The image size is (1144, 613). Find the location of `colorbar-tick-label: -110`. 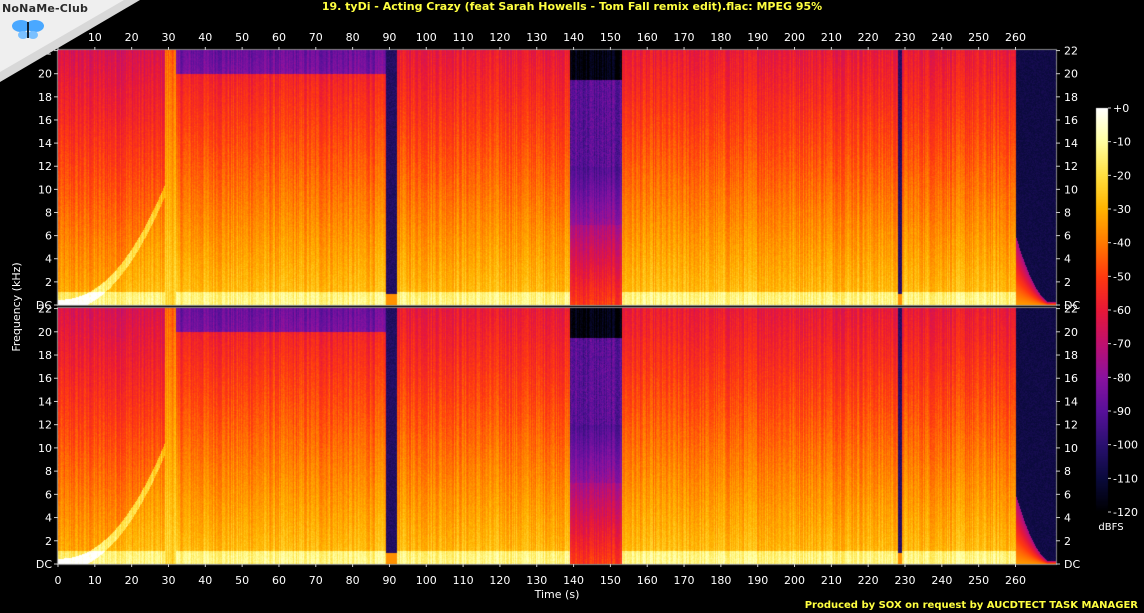

colorbar-tick-label: -110 is located at coordinates (1125, 478).